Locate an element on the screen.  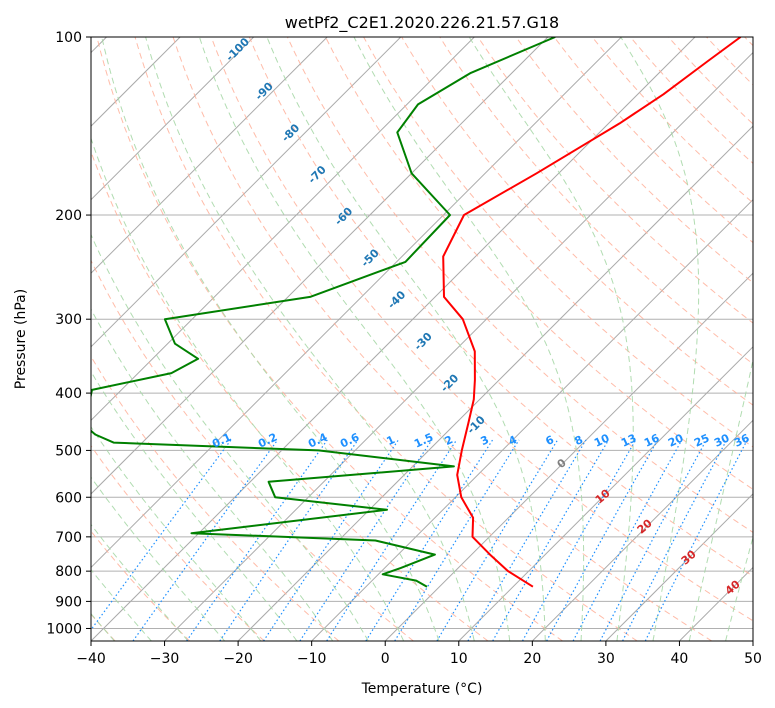
y-tick-label: 700 is located at coordinates (68, 538).